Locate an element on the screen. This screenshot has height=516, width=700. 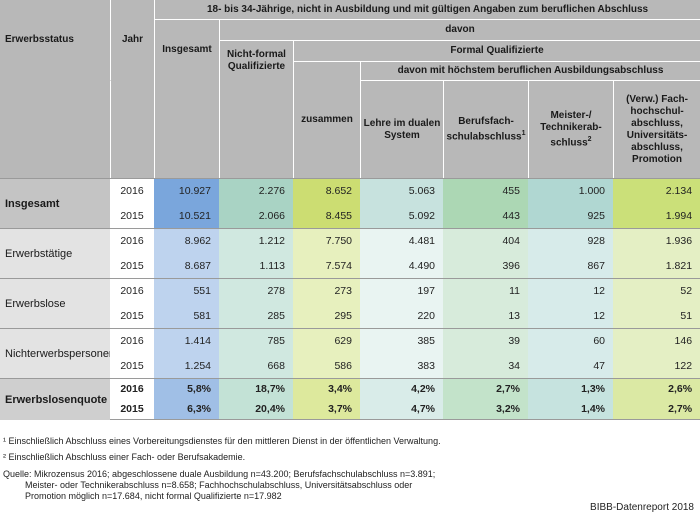
row-label: Insgesamt is located at coordinates (55, 203).